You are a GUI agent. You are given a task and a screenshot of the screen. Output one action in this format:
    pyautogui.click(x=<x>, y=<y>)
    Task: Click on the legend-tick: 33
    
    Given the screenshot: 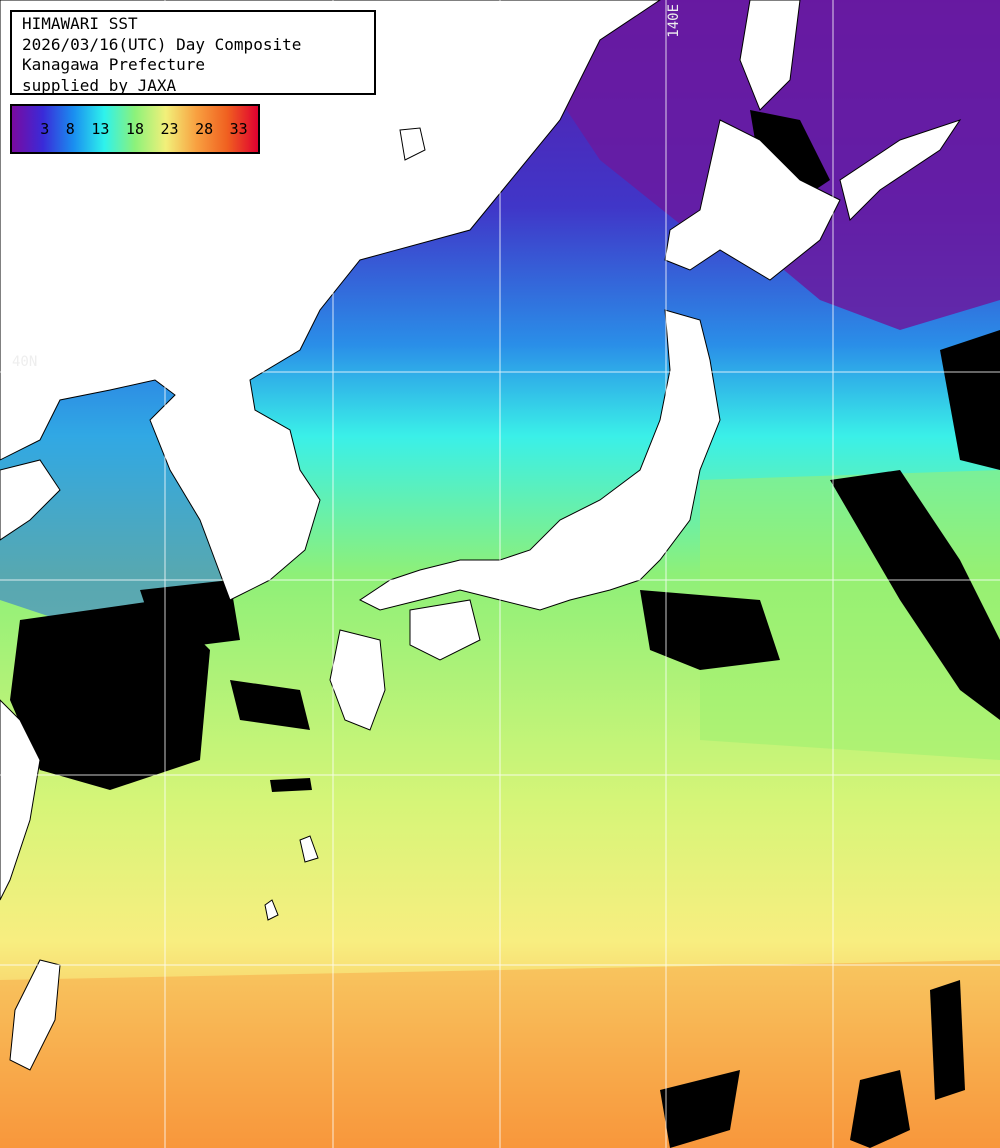 What is the action you would take?
    pyautogui.click(x=238, y=129)
    